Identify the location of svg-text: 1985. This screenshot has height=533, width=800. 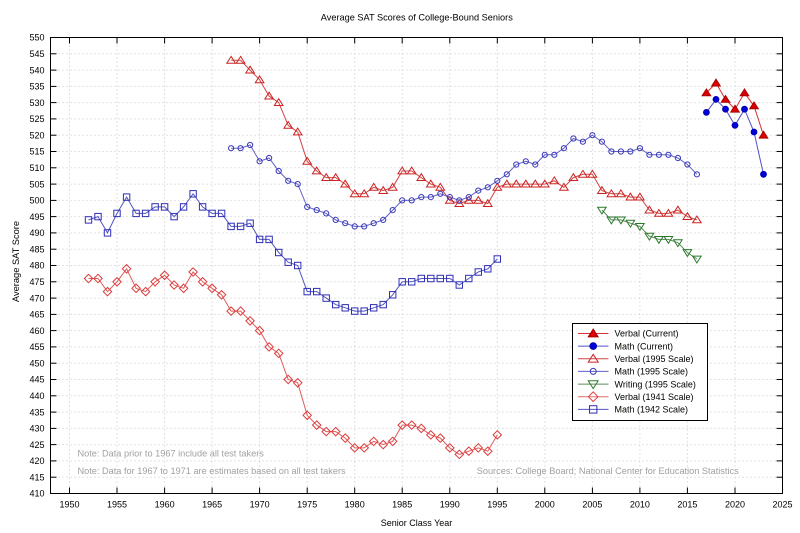
(402, 505).